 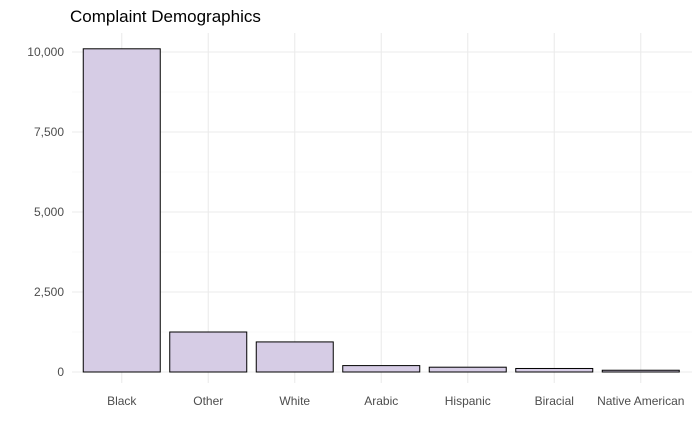 I want to click on y-axis-ticks: 0 2,500 5,000 7,500 10,000, so click(x=45, y=212).